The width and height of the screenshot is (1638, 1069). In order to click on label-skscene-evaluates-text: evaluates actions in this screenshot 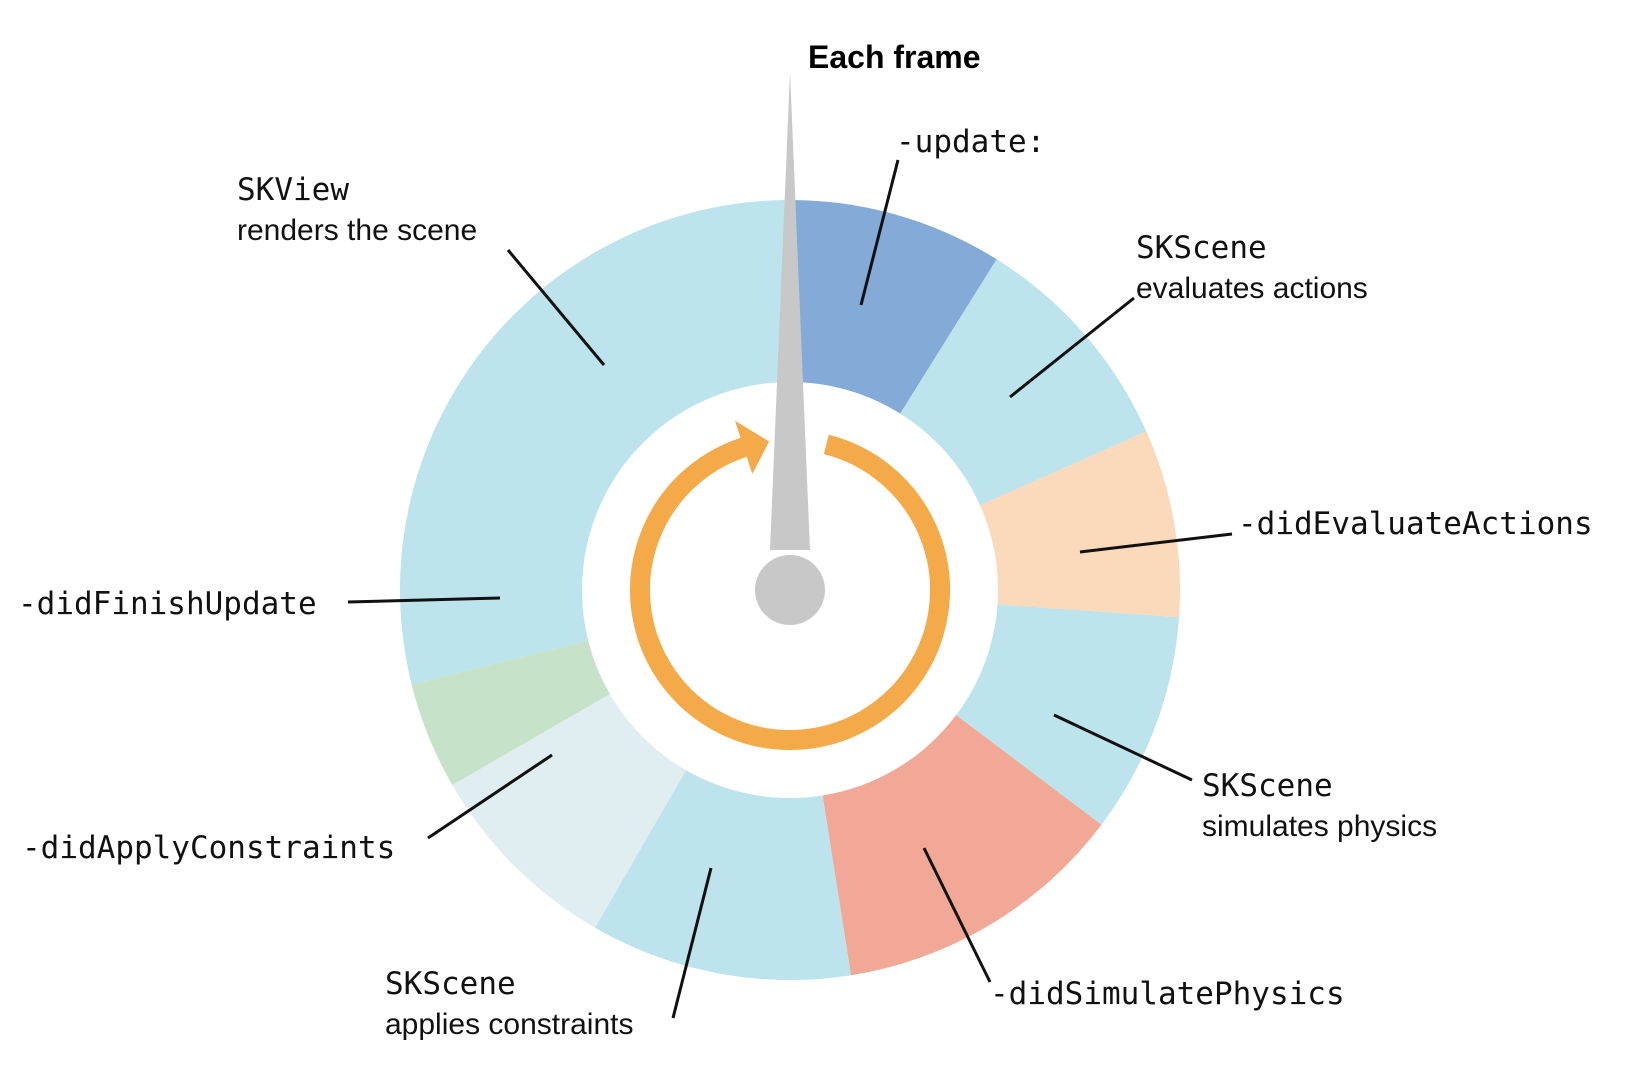, I will do `click(1252, 288)`.